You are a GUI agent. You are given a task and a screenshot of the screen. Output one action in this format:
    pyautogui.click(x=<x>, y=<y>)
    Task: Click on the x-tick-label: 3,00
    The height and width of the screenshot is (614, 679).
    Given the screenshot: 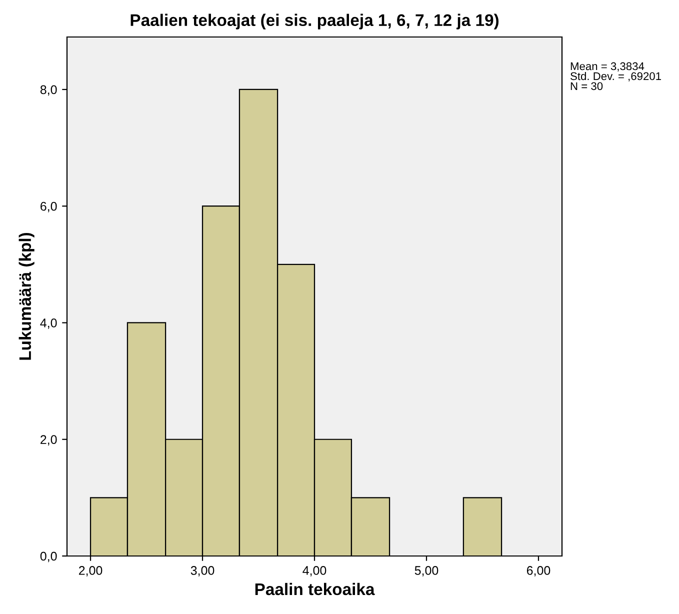 What is the action you would take?
    pyautogui.click(x=202, y=571)
    